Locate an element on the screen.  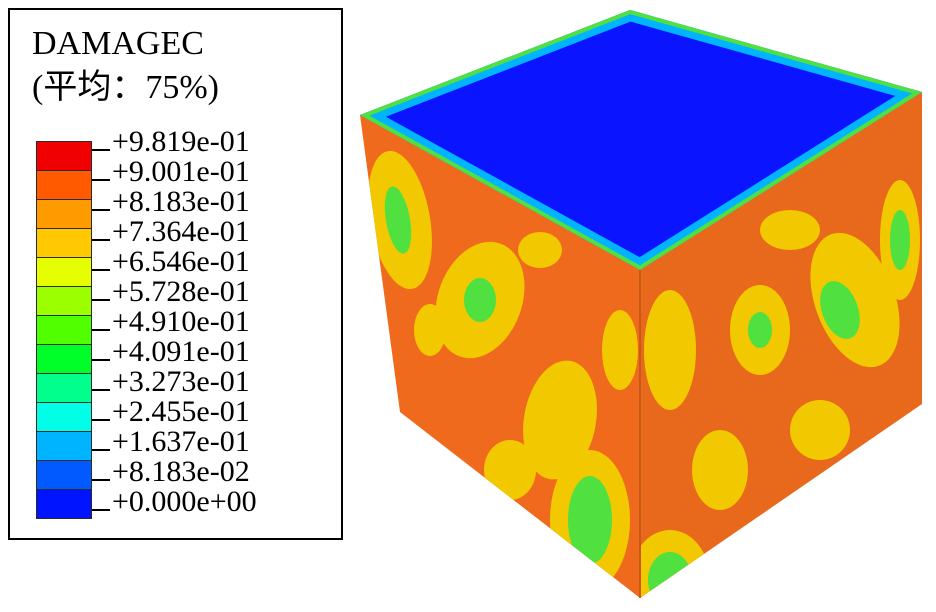
legend-value-label: +6.546e-01 is located at coordinates (181, 261).